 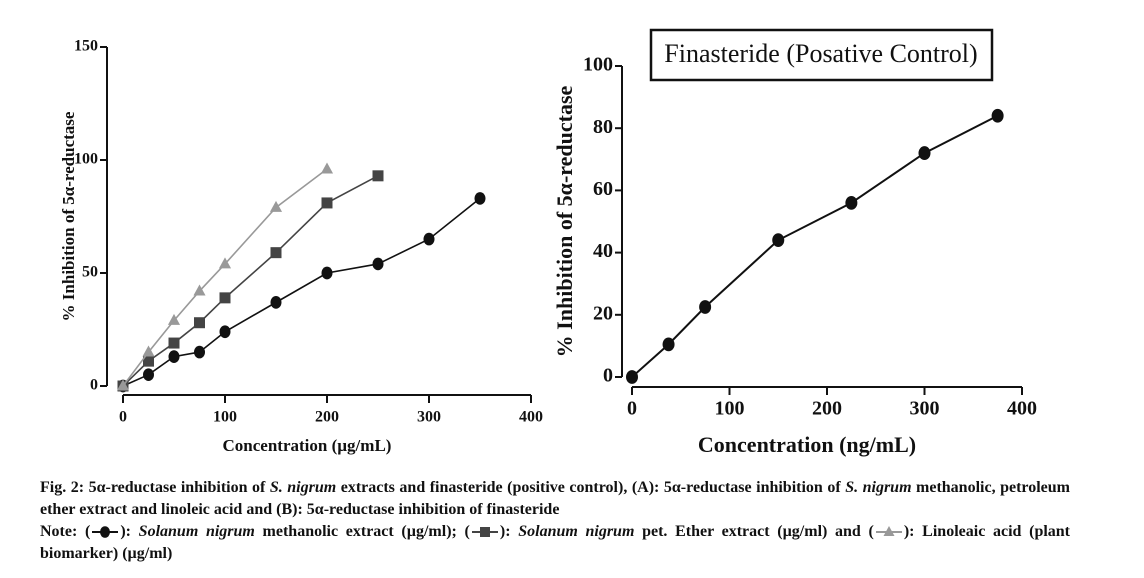 I want to click on y-tick-label: 150, so click(x=86, y=46).